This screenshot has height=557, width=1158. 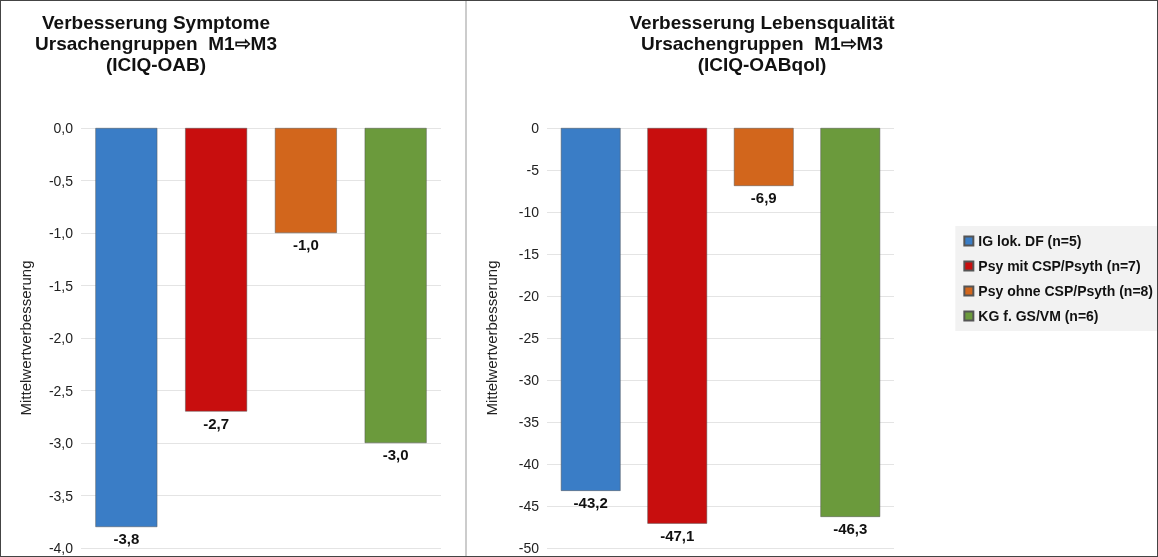 What do you see at coordinates (216, 423) in the screenshot?
I see `data-label: -2,7` at bounding box center [216, 423].